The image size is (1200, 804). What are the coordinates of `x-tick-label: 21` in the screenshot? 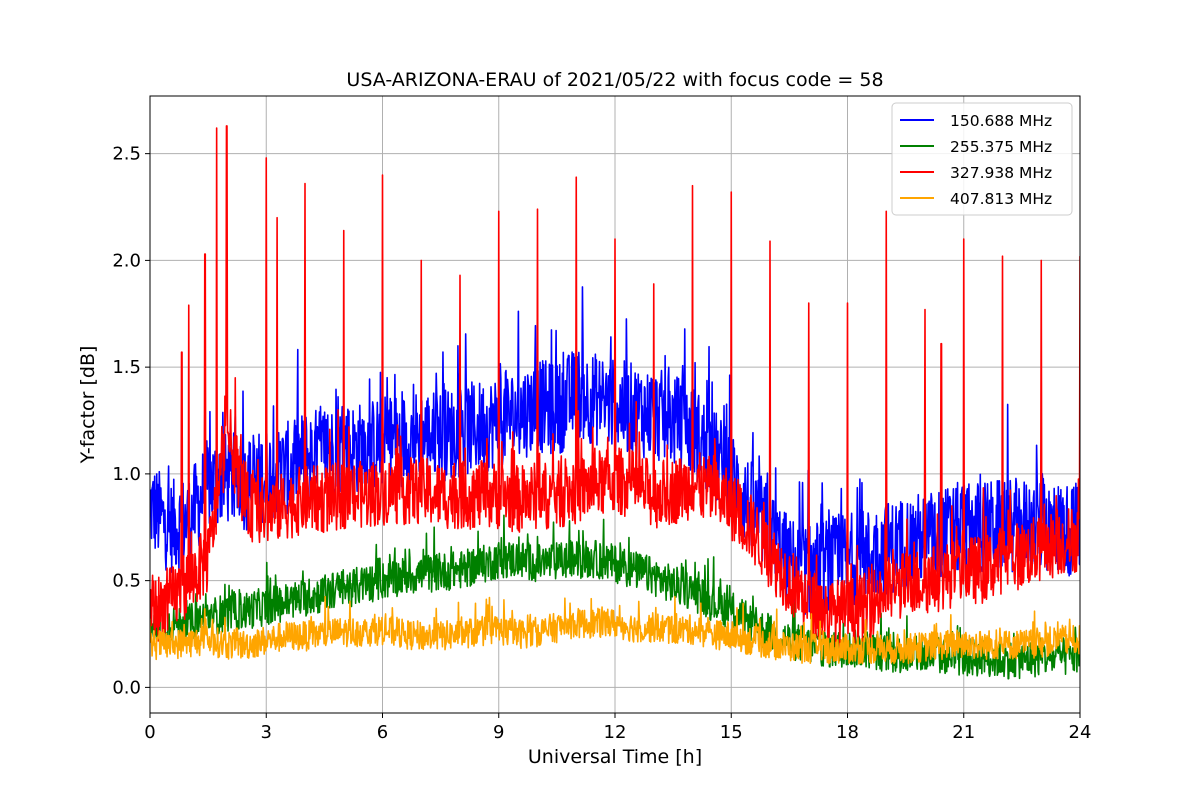 It's located at (963, 732).